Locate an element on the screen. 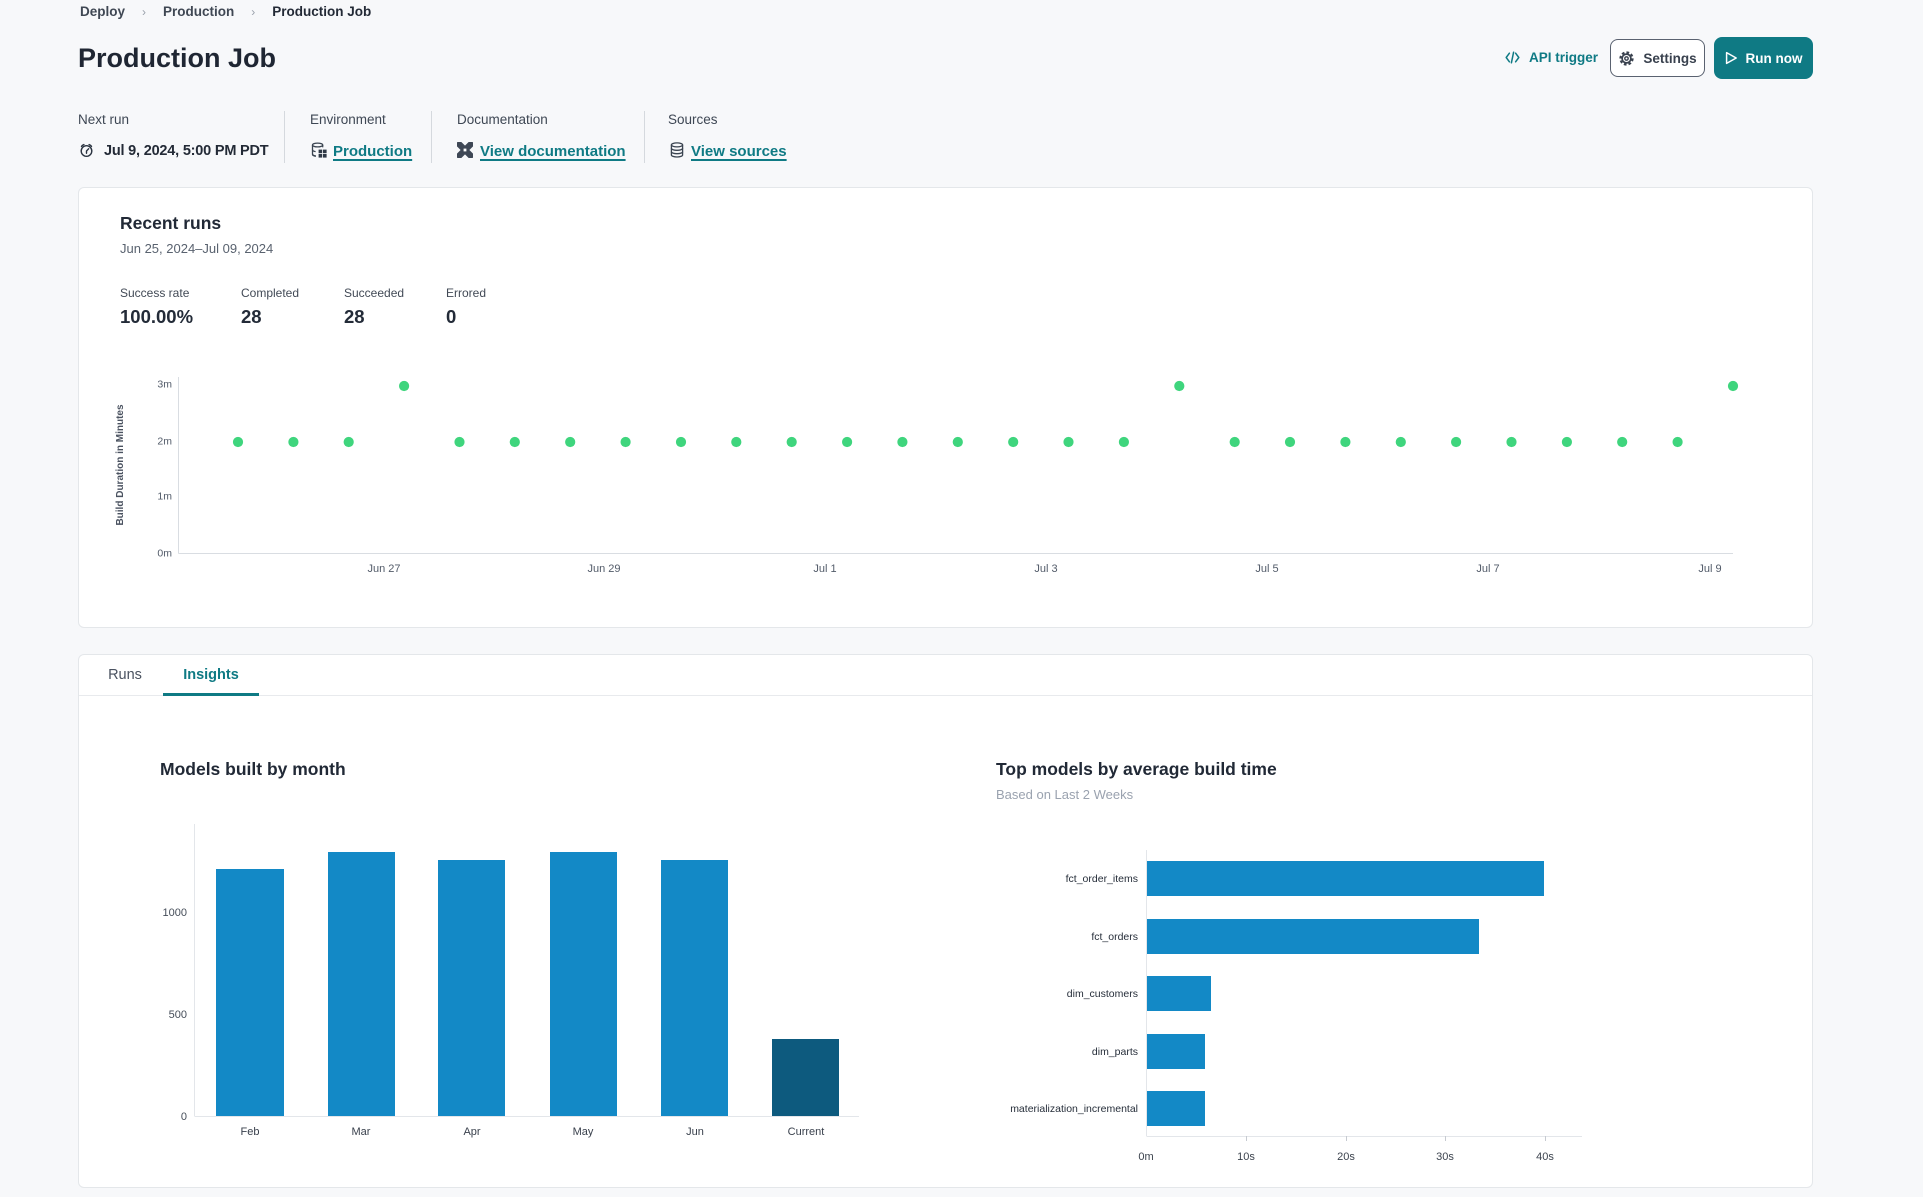 This screenshot has height=1197, width=1923. svg-text: 0 is located at coordinates (184, 1117).